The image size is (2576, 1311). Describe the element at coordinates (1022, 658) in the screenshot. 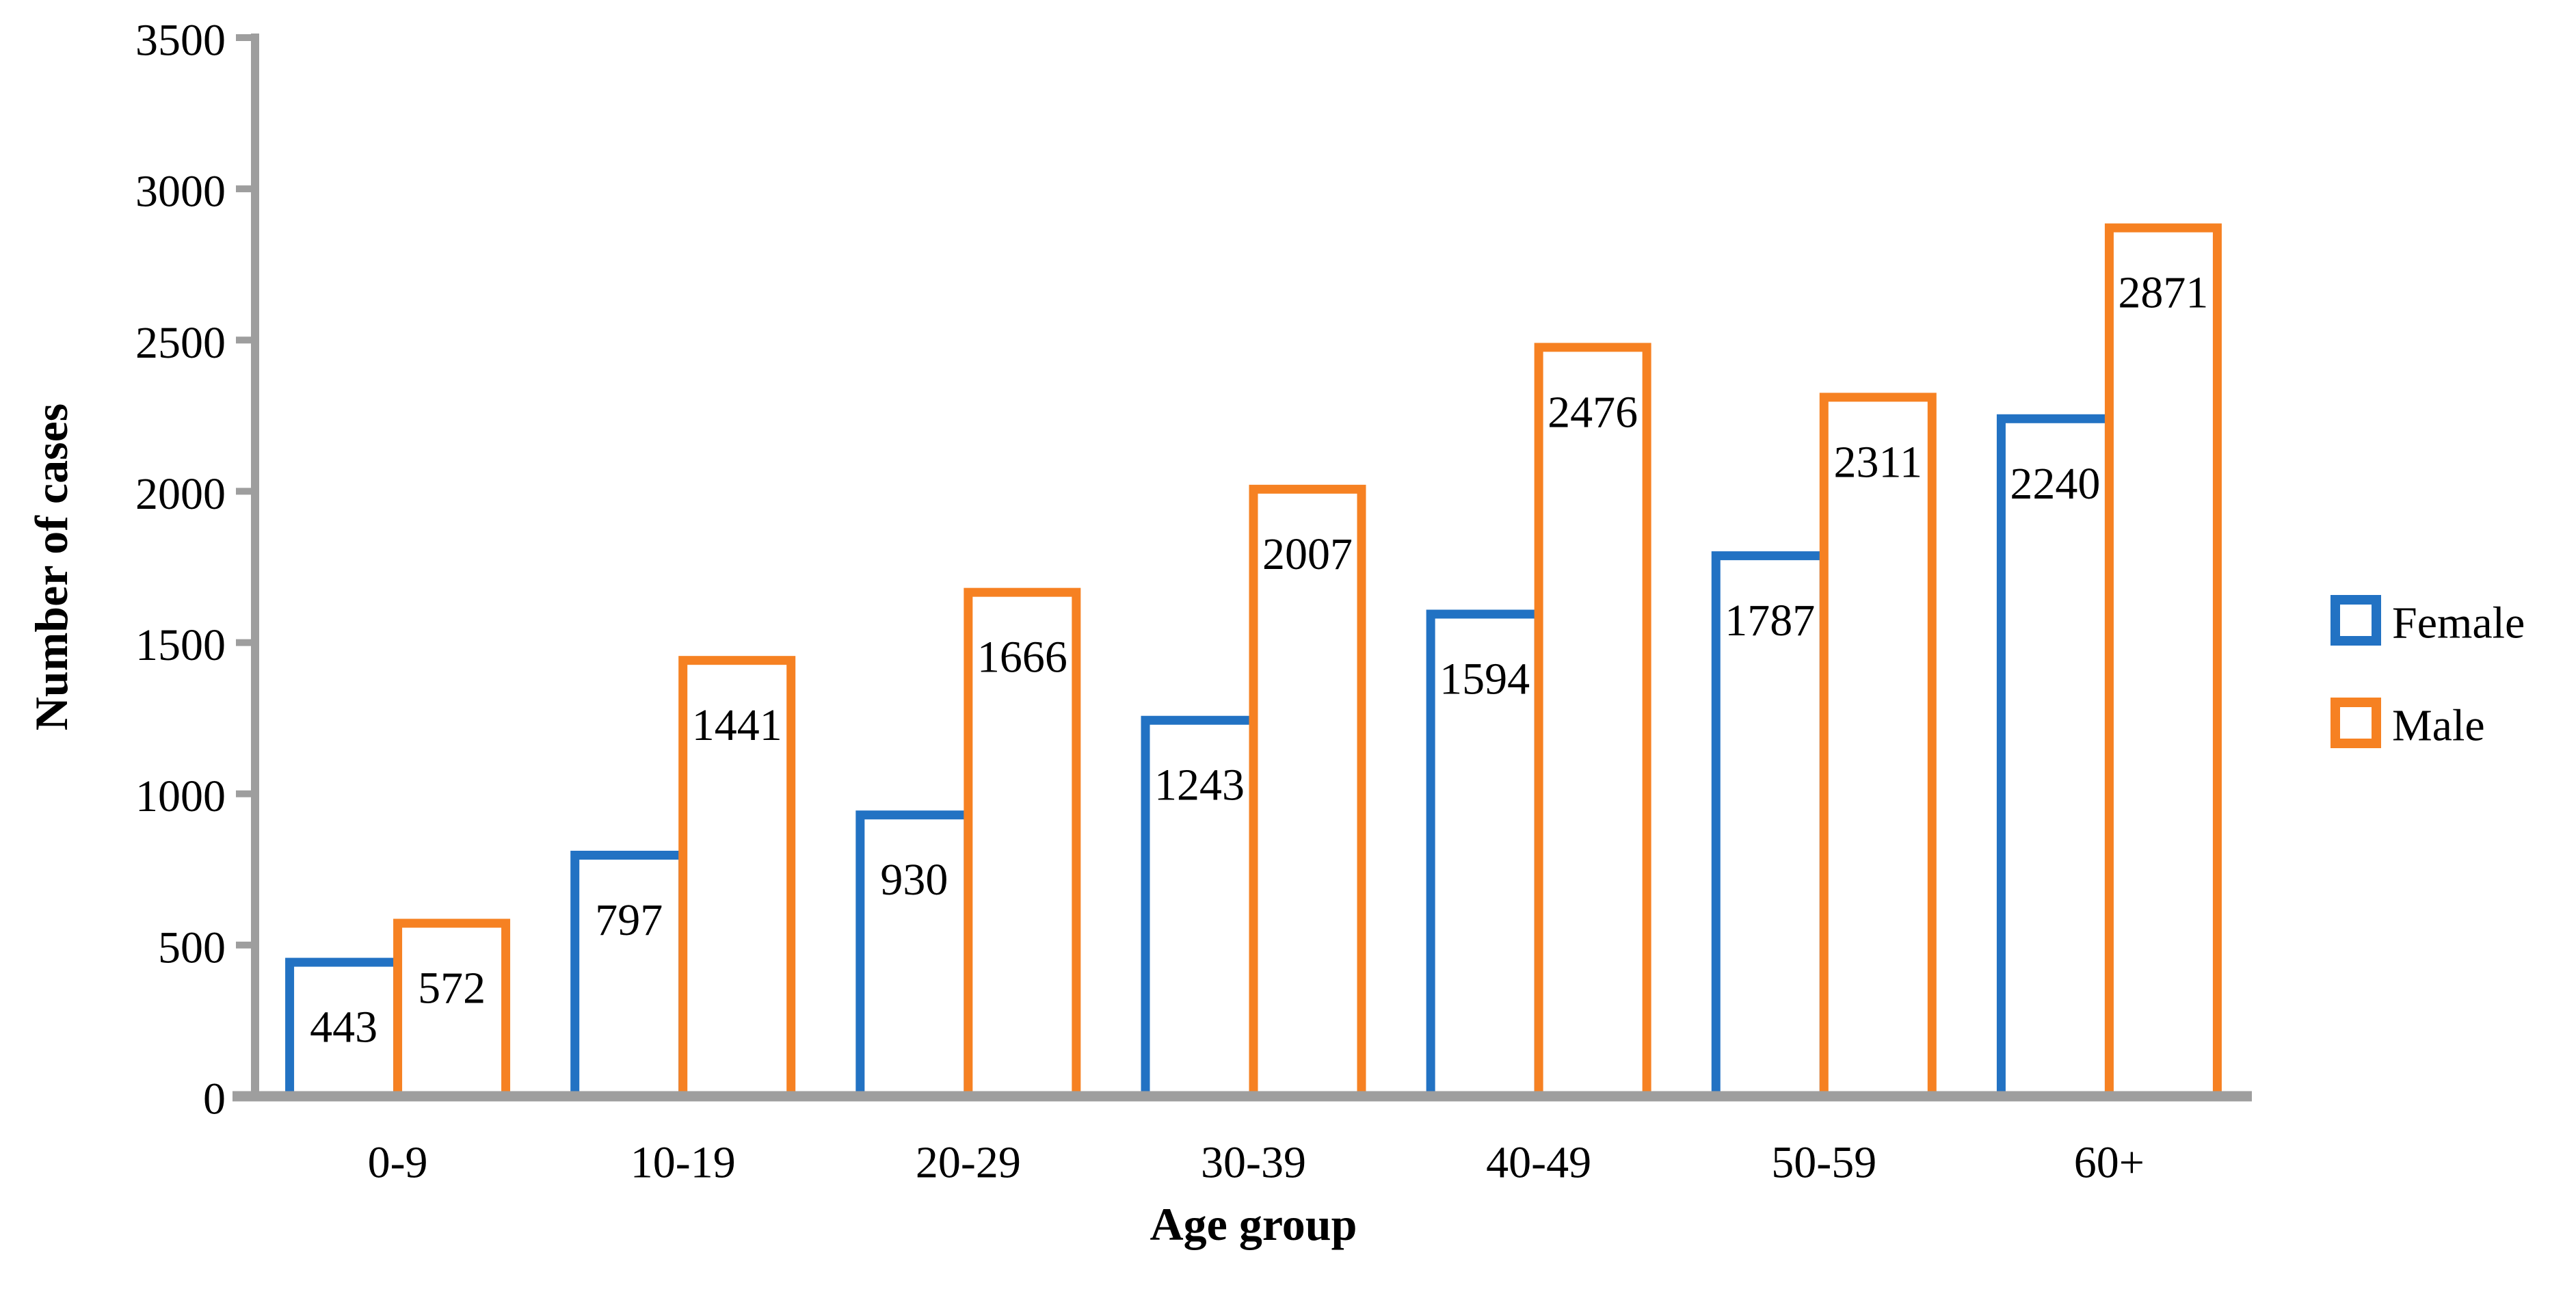

I see `bar-value-label: 1666` at that location.